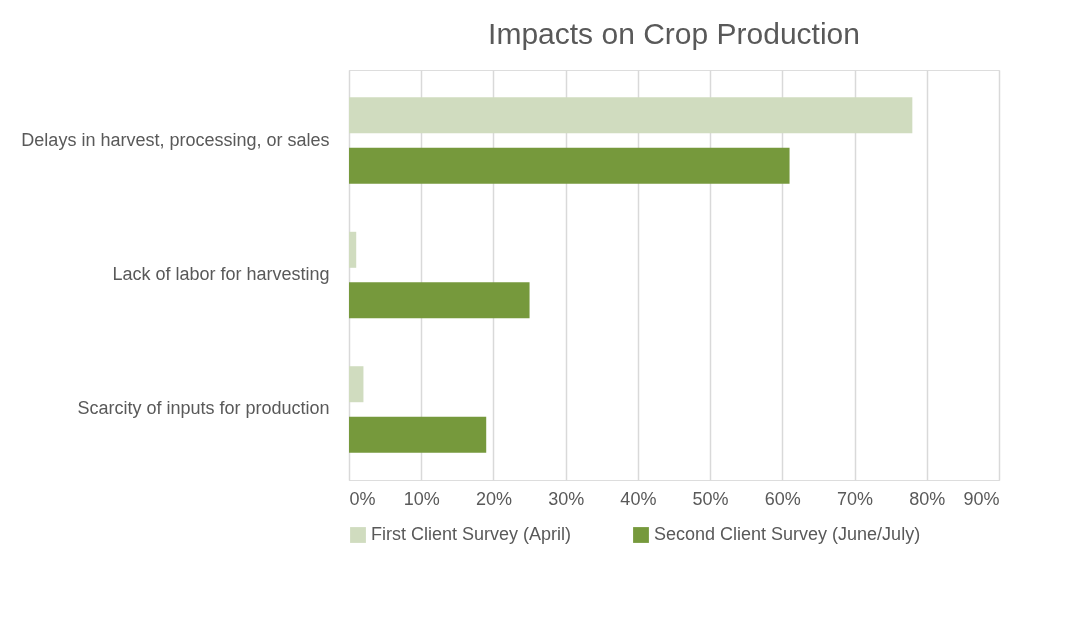  I want to click on x-tick-label: 0%, so click(362, 498).